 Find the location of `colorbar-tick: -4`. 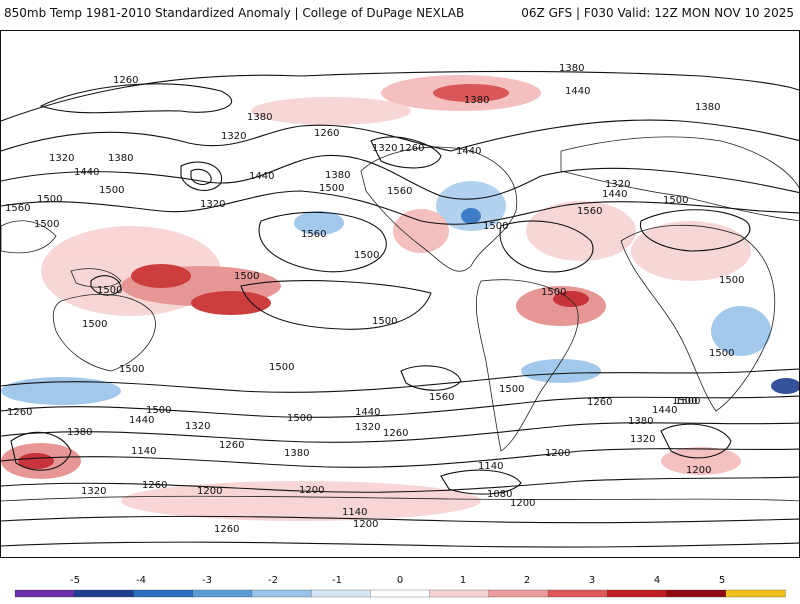

colorbar-tick: -4 is located at coordinates (141, 580).